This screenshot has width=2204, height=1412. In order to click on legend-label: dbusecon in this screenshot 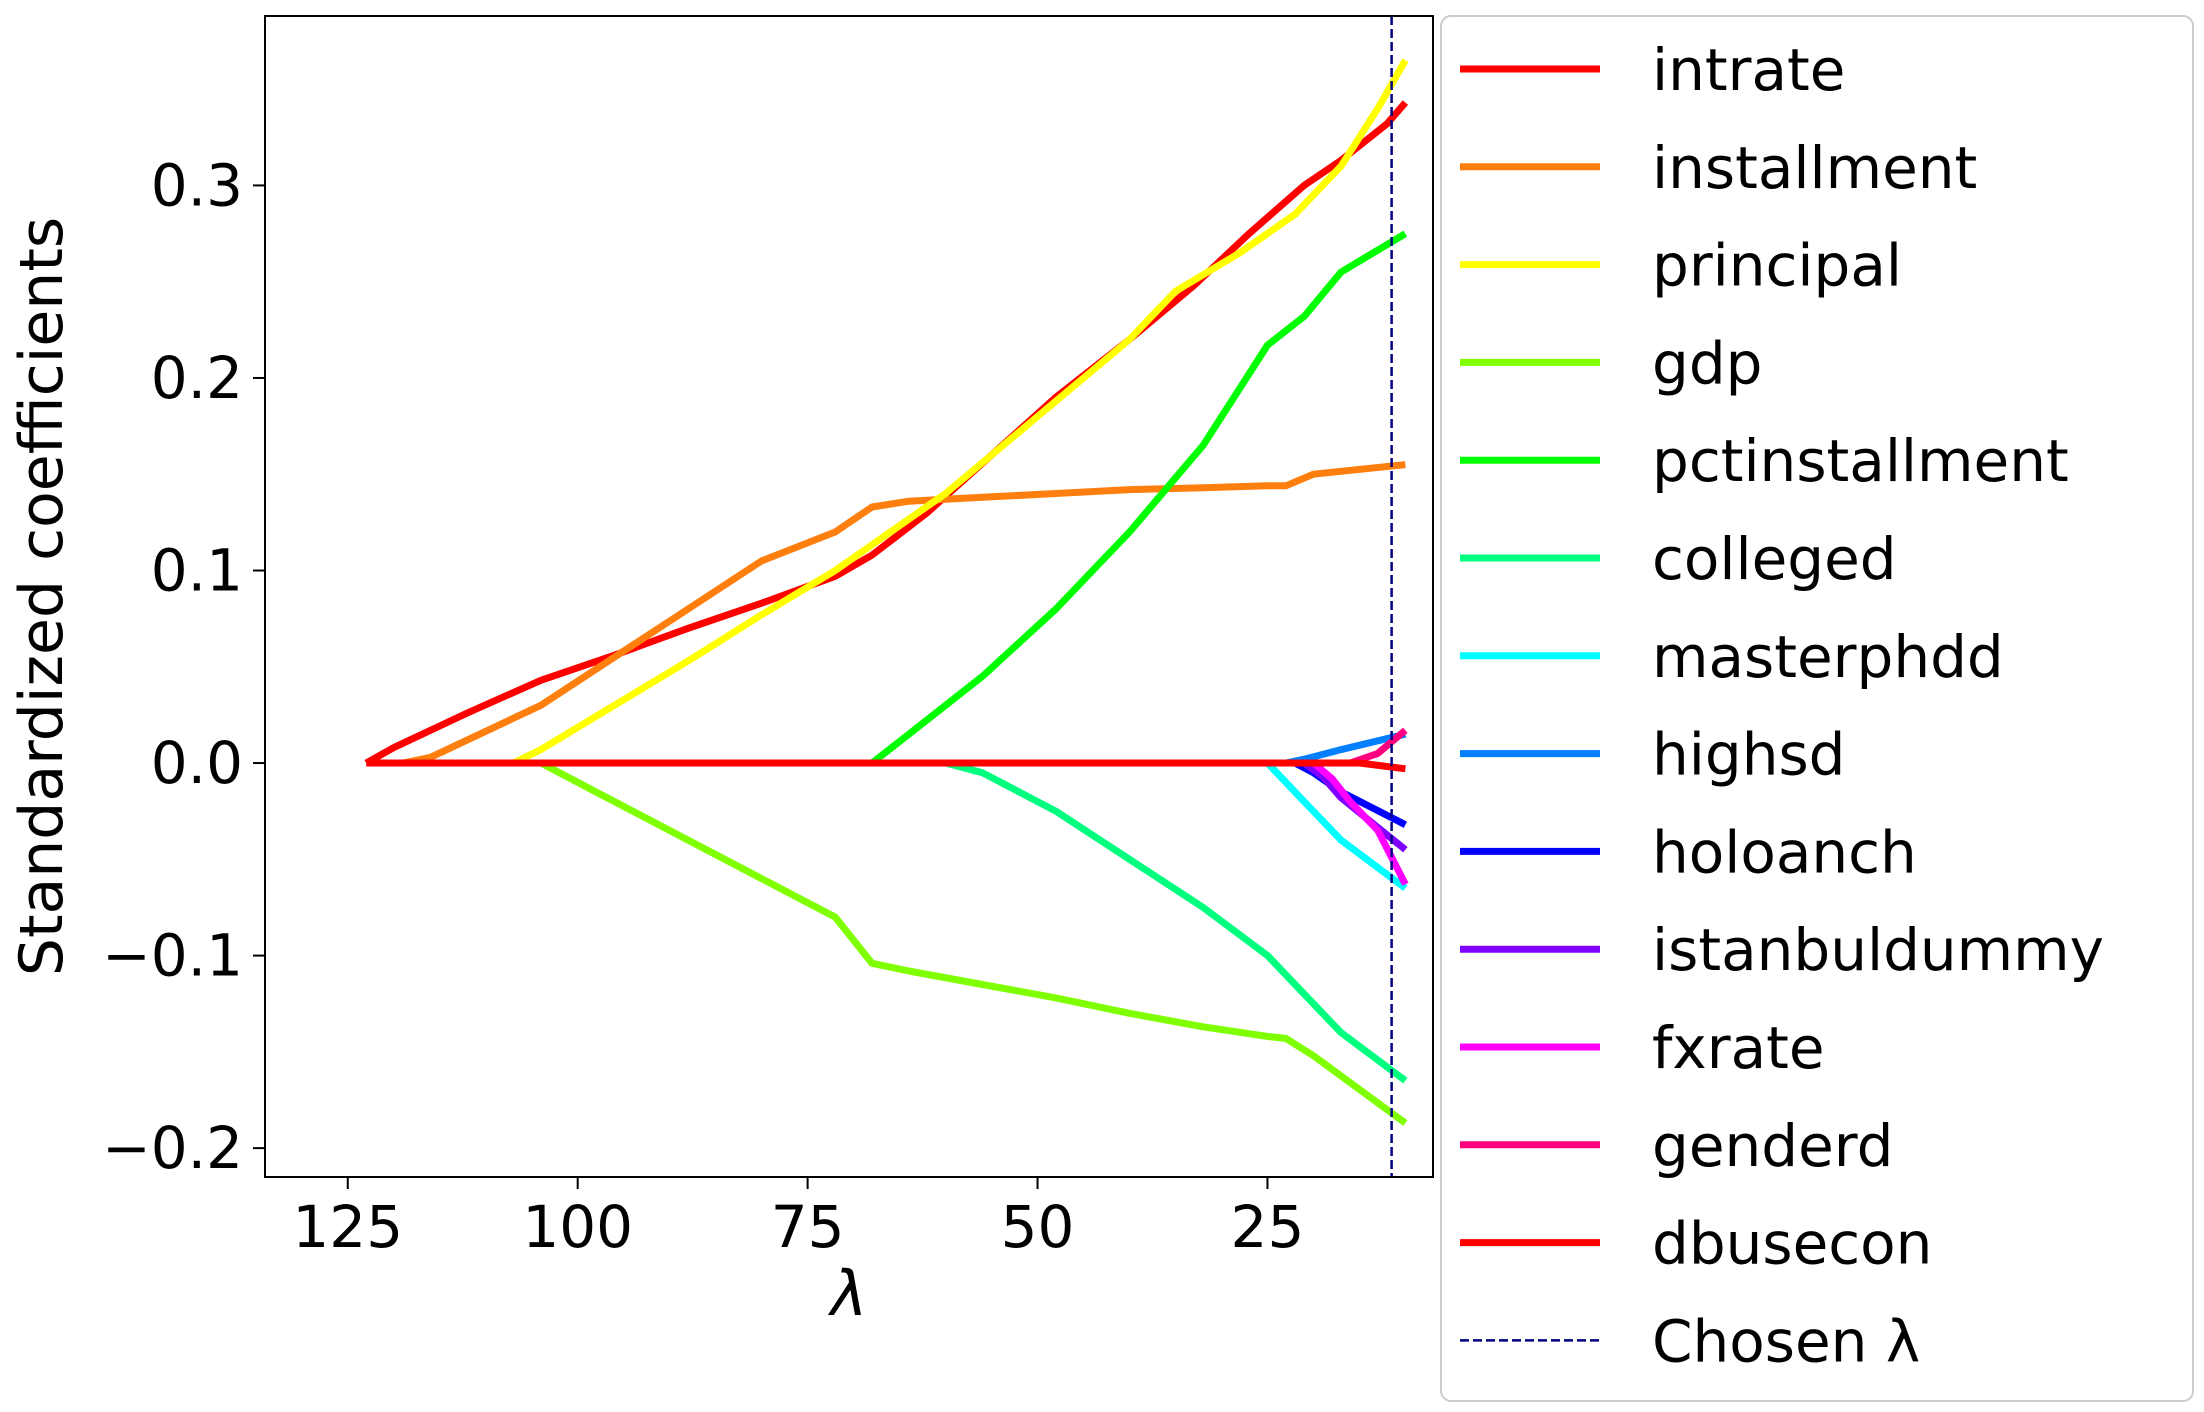, I will do `click(1792, 1244)`.